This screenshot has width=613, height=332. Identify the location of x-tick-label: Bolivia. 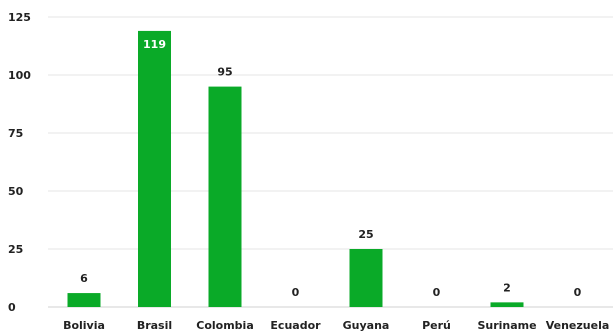
(84, 325).